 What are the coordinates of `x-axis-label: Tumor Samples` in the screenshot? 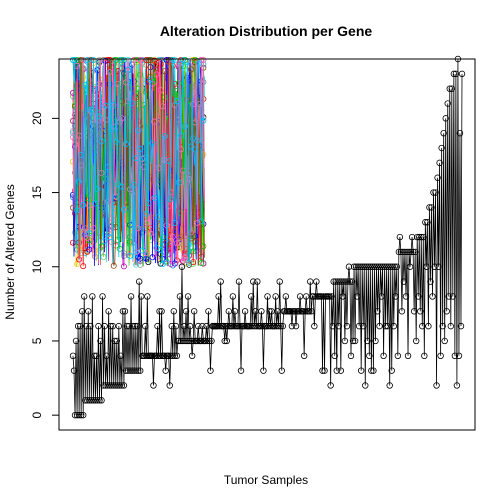 It's located at (266, 480).